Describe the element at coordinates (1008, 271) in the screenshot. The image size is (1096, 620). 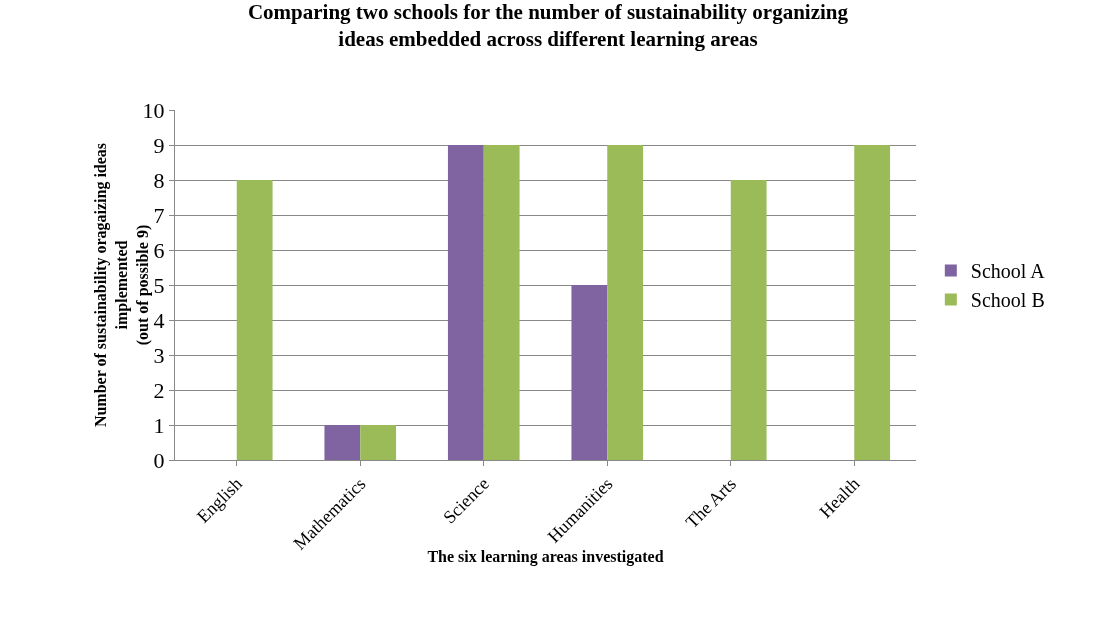
I see `legend-label: School A` at that location.